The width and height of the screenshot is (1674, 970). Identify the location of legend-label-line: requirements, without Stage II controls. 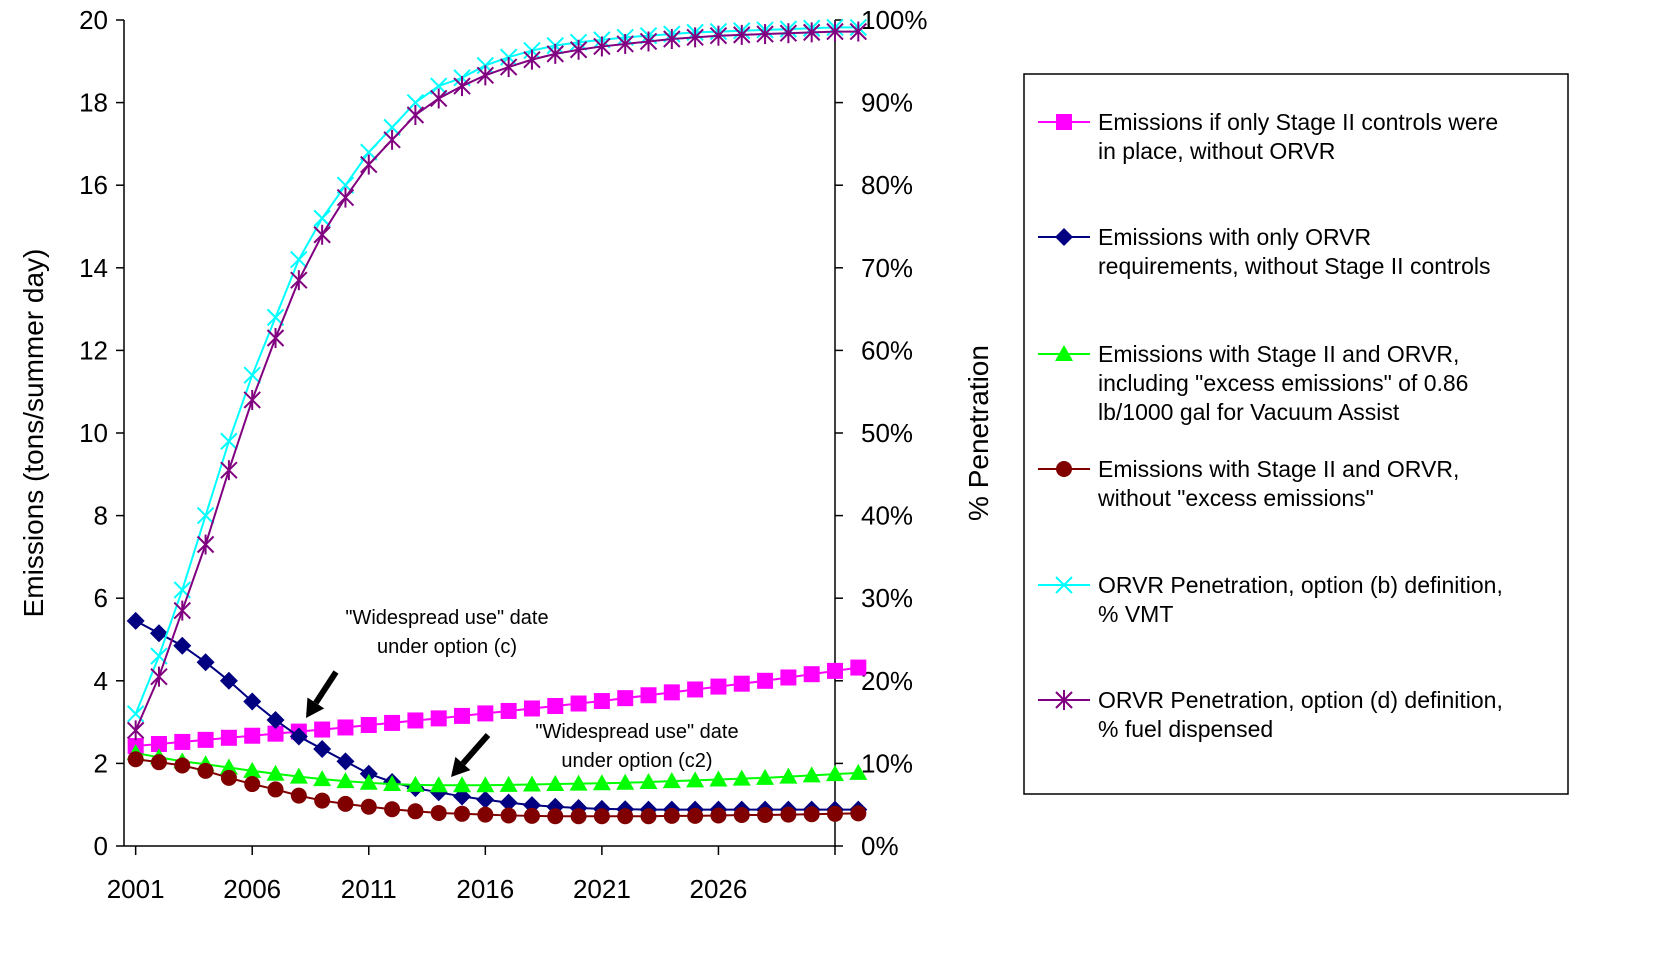
(1294, 266).